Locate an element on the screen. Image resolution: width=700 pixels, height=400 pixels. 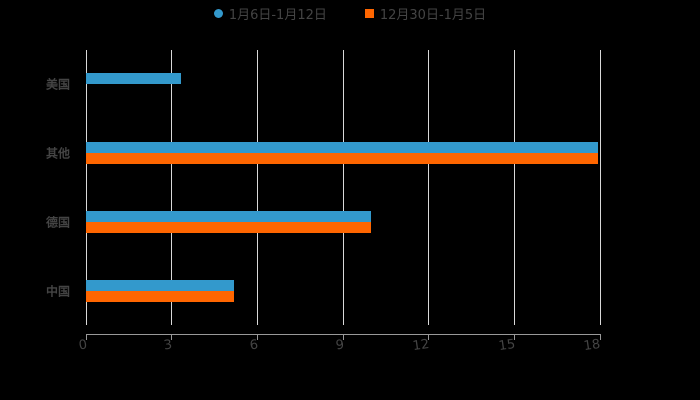
legend-item-series-1: 1月6日-1月12日 is located at coordinates (270, 13).